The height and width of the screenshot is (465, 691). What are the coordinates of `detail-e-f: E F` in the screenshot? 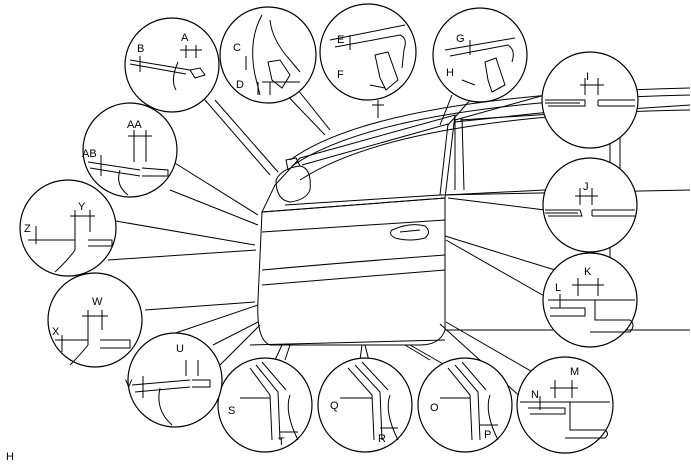 It's located at (368, 52).